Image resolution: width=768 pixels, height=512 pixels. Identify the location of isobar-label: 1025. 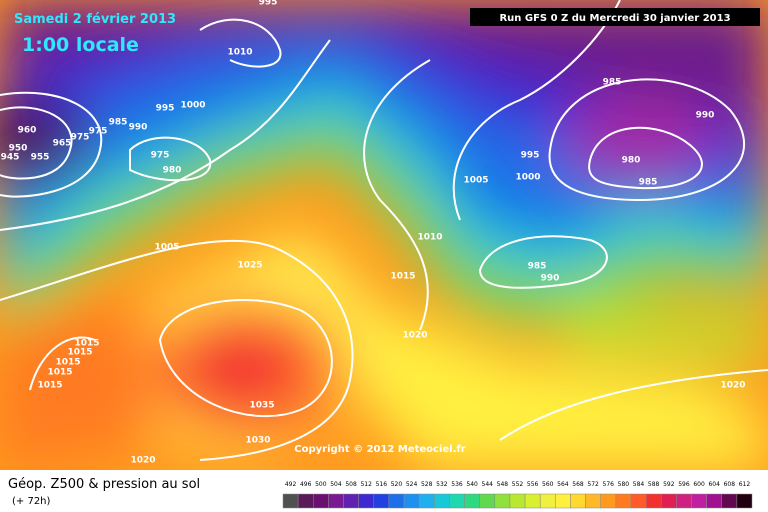
(249, 266).